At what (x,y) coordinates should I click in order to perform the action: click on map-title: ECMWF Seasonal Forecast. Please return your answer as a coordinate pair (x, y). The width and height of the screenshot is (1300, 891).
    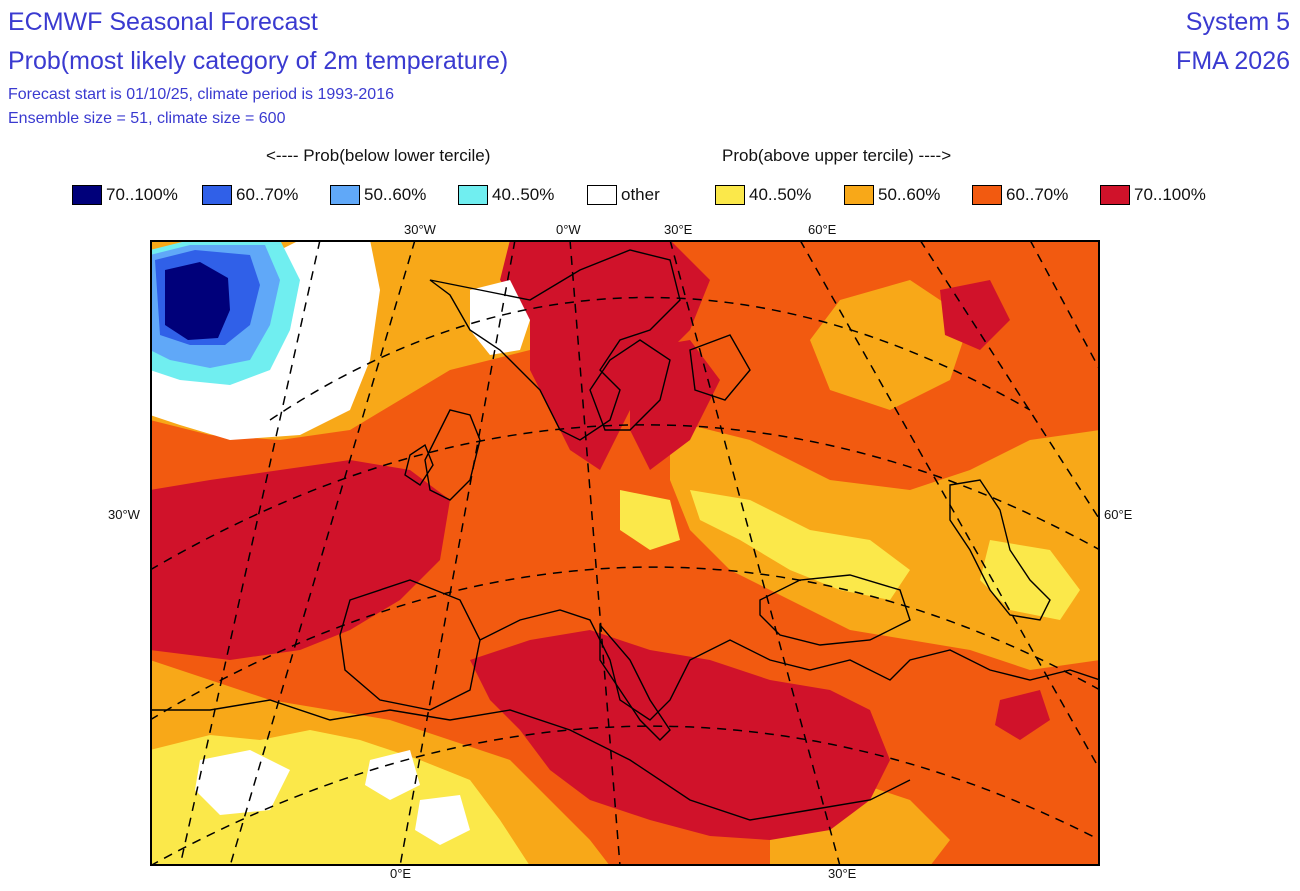
    Looking at the image, I should click on (163, 22).